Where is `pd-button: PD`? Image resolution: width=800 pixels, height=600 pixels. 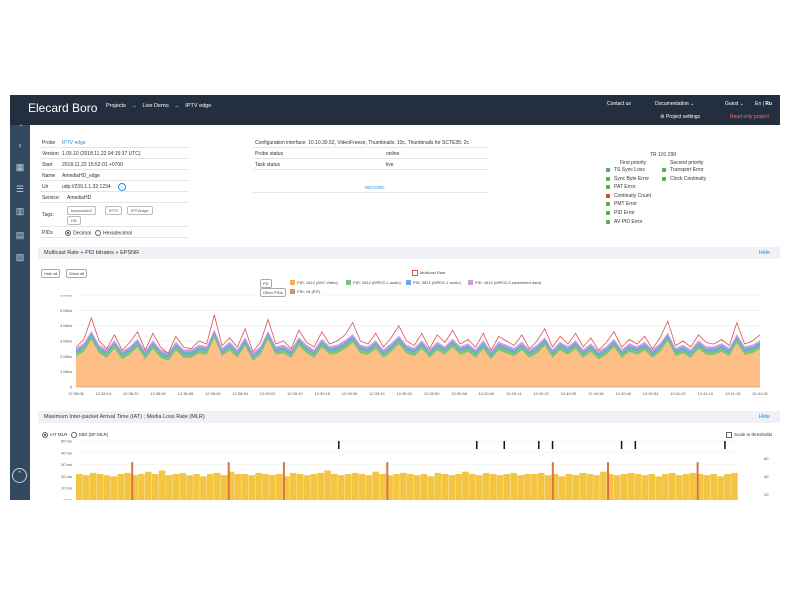 pd-button: PD is located at coordinates (266, 283).